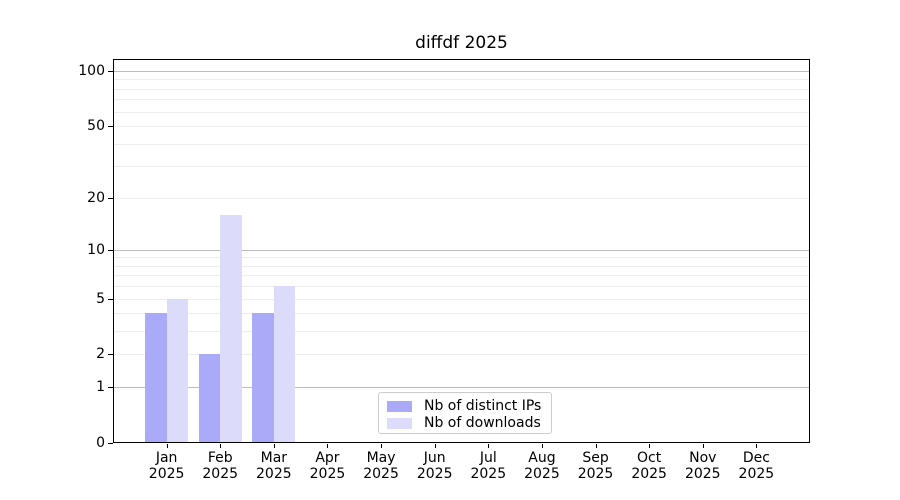 This screenshot has height=500, width=900. I want to click on x-tick-month: Jul, so click(488, 458).